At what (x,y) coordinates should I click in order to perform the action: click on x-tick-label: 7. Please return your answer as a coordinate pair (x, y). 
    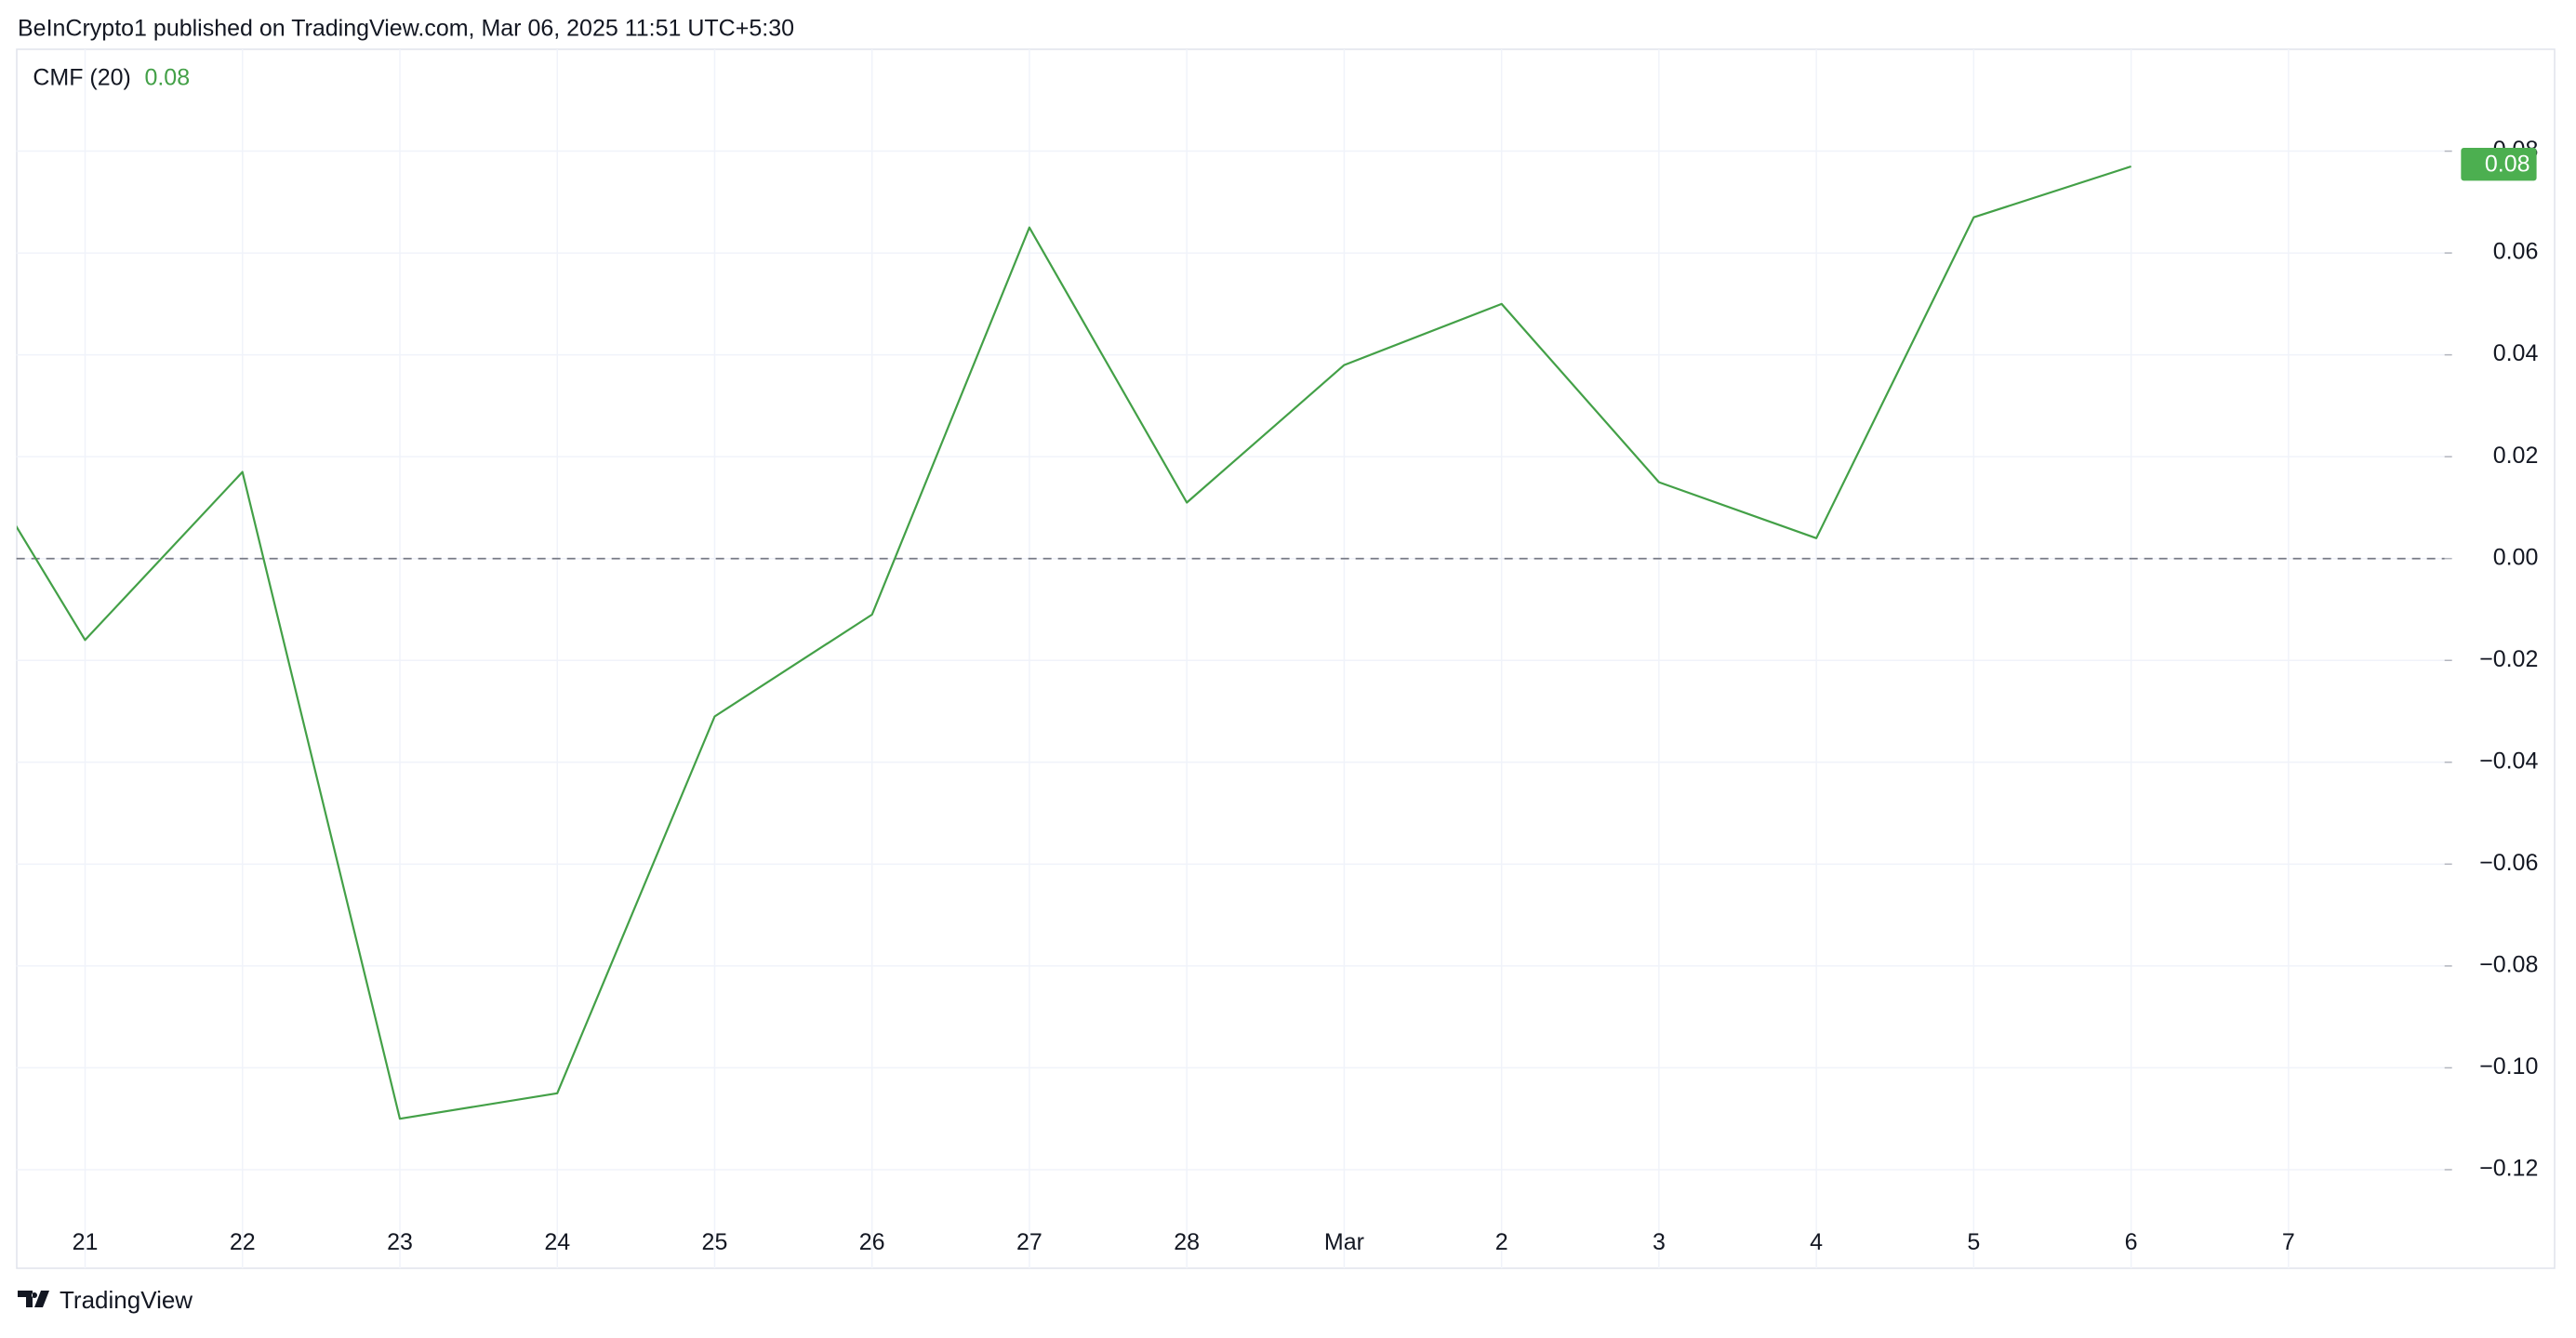
    Looking at the image, I should click on (2288, 1242).